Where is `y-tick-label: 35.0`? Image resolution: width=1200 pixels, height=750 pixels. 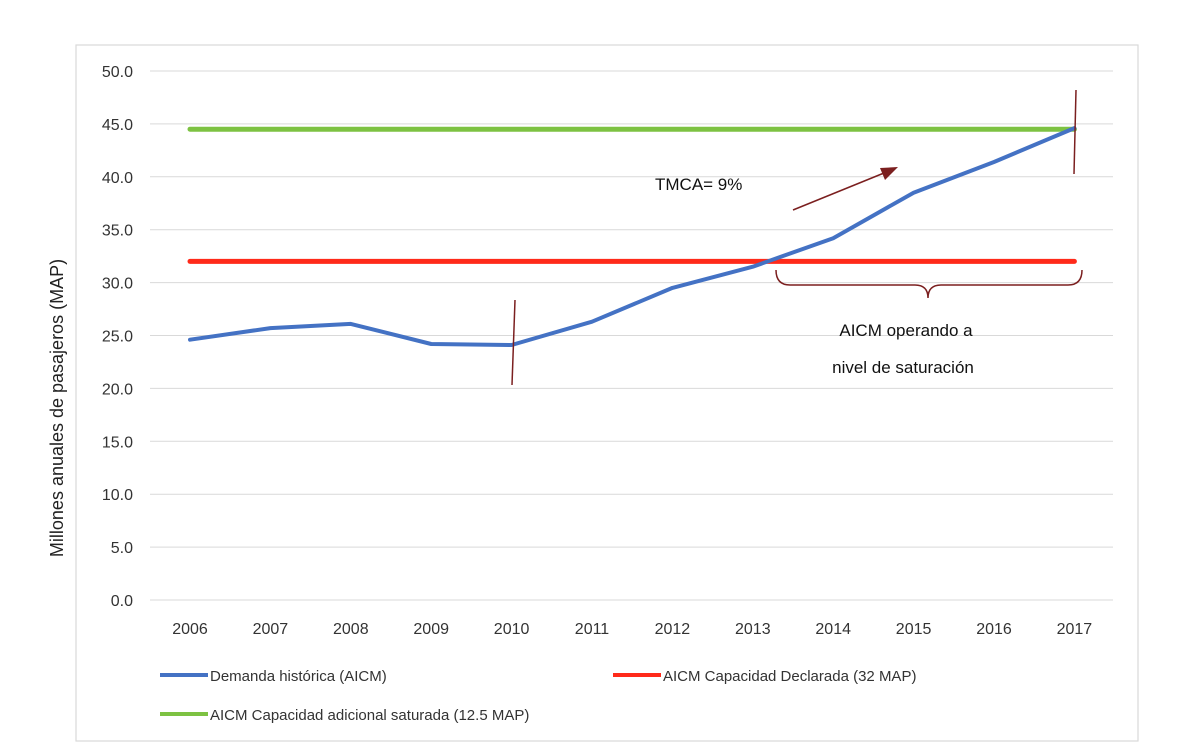
y-tick-label: 35.0 is located at coordinates (117, 231).